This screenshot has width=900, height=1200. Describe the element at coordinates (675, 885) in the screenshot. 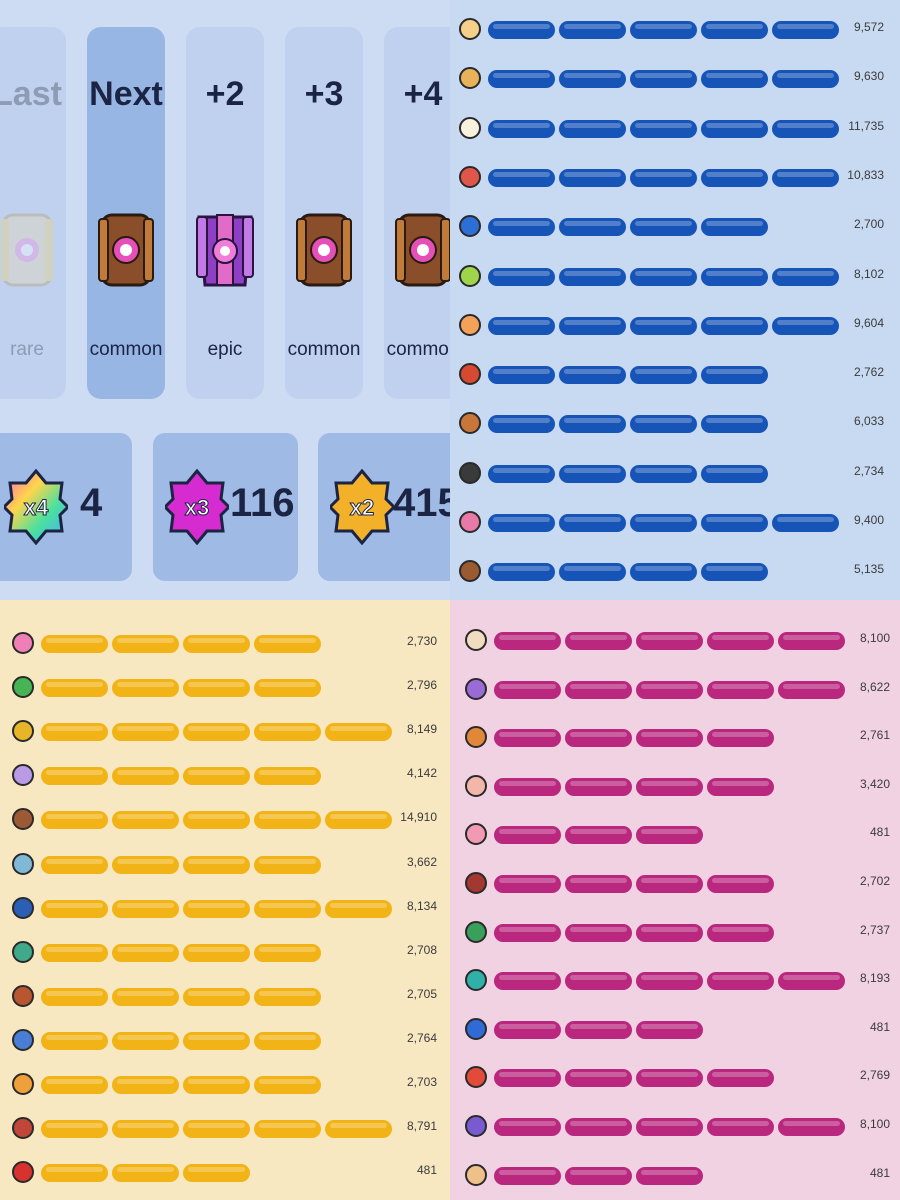

I see `brawler-row: 2,702` at that location.